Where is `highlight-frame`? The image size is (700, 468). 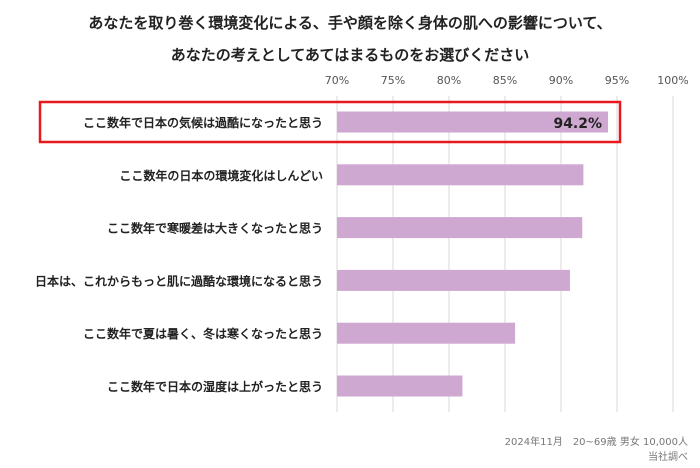
highlight-frame is located at coordinates (330, 122).